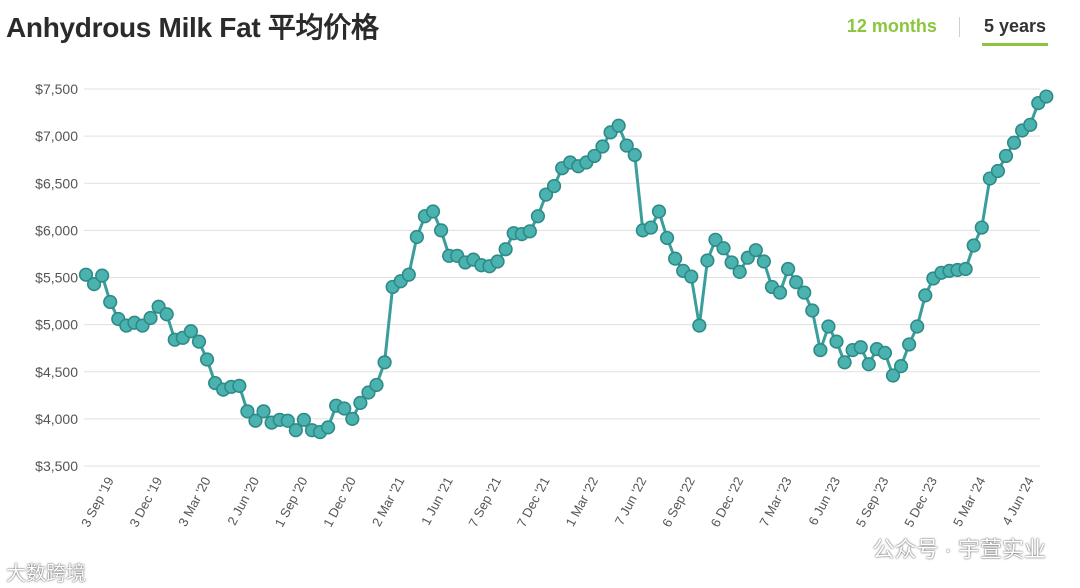 This screenshot has width=1080, height=588. Describe the element at coordinates (726, 501) in the screenshot. I see `x-tick-label: 6 Dec '22` at that location.